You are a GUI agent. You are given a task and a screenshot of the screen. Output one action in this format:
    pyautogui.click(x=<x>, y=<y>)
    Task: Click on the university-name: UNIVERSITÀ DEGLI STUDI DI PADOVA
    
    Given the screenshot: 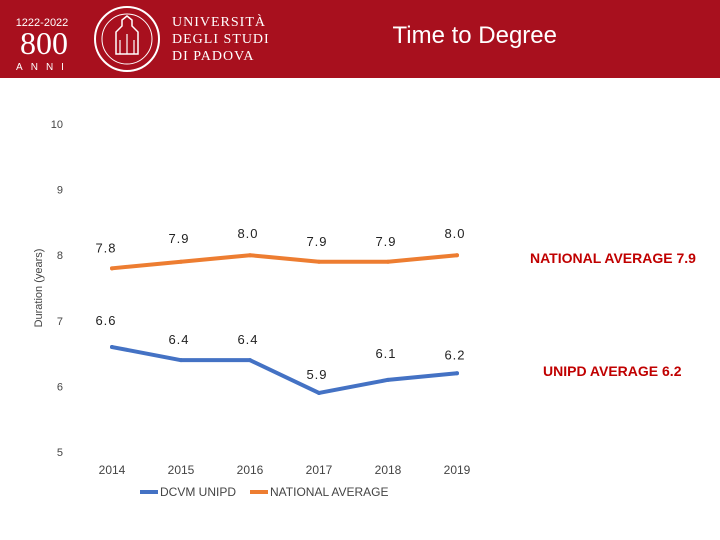 What is the action you would take?
    pyautogui.click(x=221, y=39)
    